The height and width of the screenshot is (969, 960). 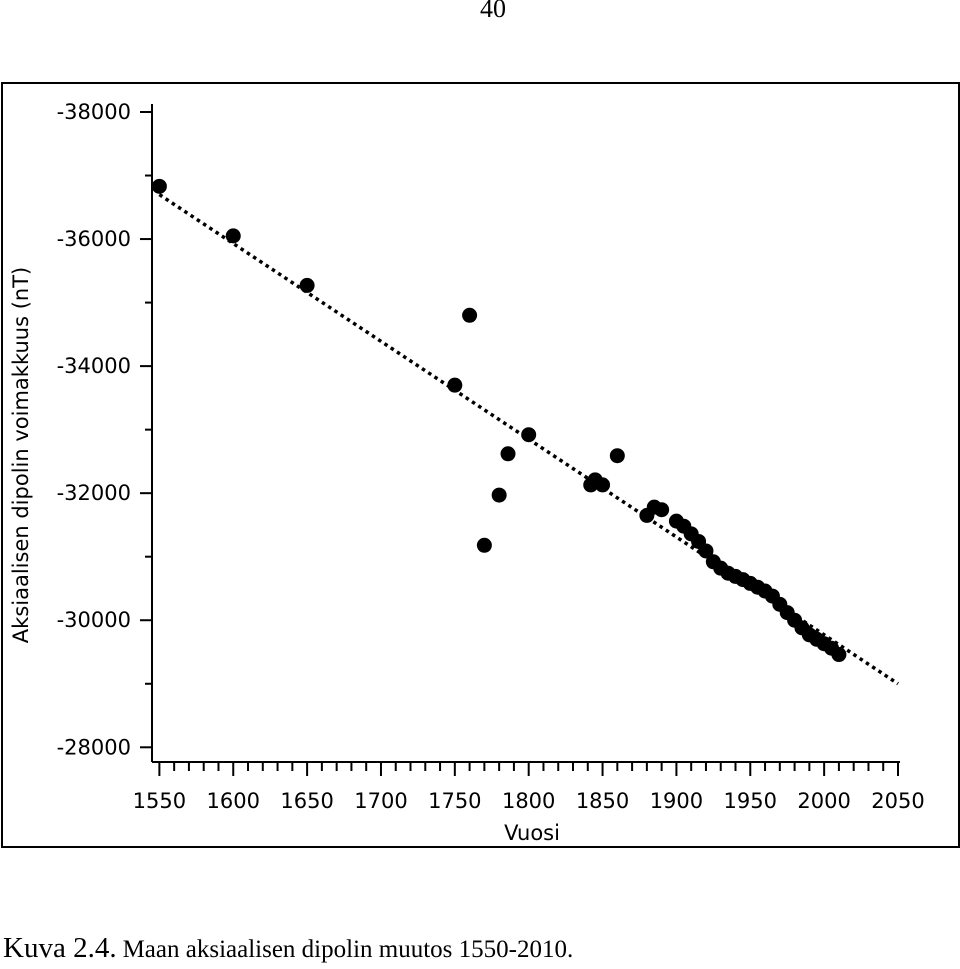 What do you see at coordinates (94, 112) in the screenshot?
I see `y-tick-label: -38000` at bounding box center [94, 112].